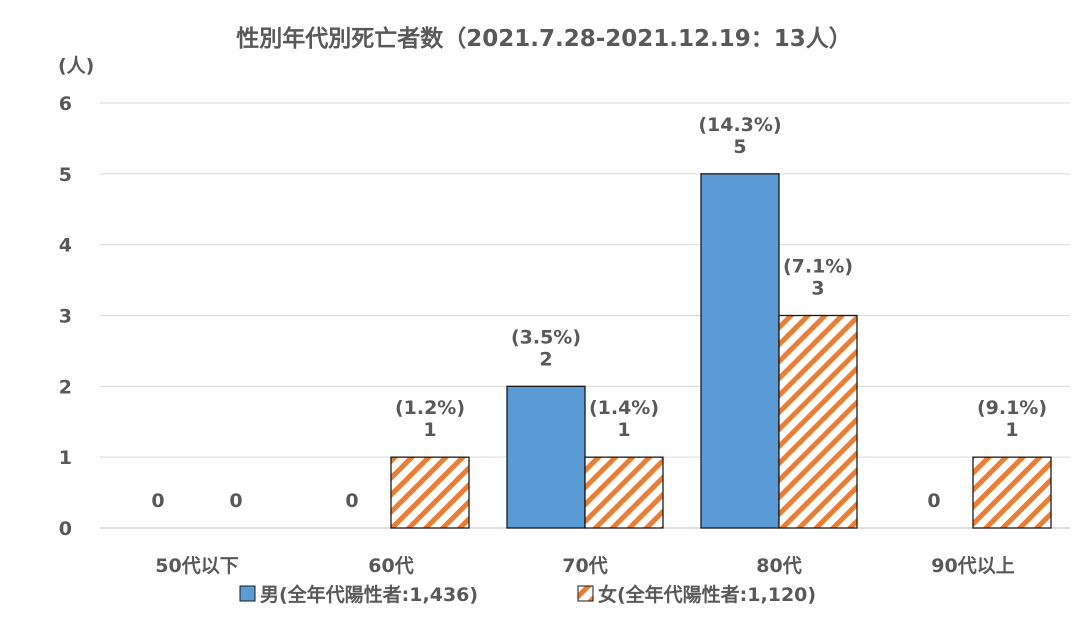 This screenshot has width=1088, height=628. What do you see at coordinates (196, 566) in the screenshot?
I see `x-tick-label: 50代以下` at bounding box center [196, 566].